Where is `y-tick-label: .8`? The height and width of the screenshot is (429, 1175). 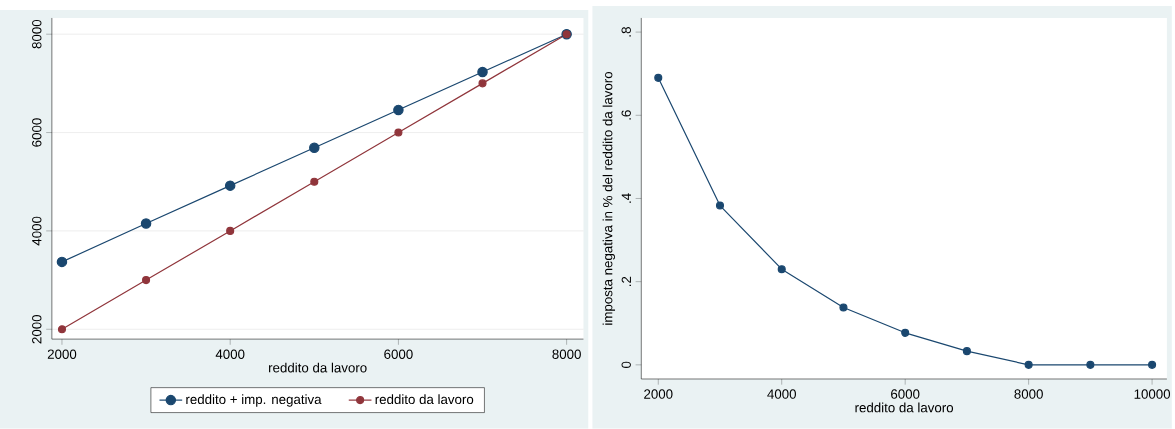 y-tick-label: .8 is located at coordinates (626, 32).